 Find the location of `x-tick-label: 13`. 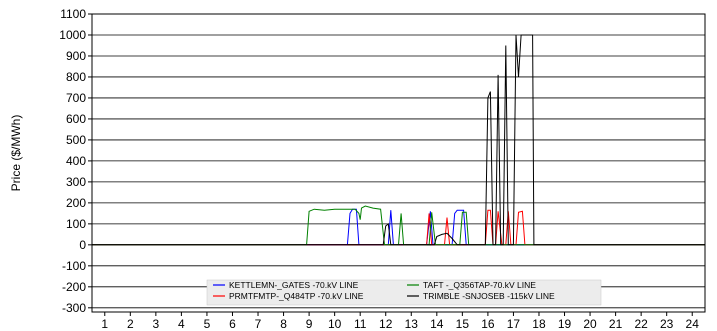

x-tick-label: 13 is located at coordinates (412, 324).